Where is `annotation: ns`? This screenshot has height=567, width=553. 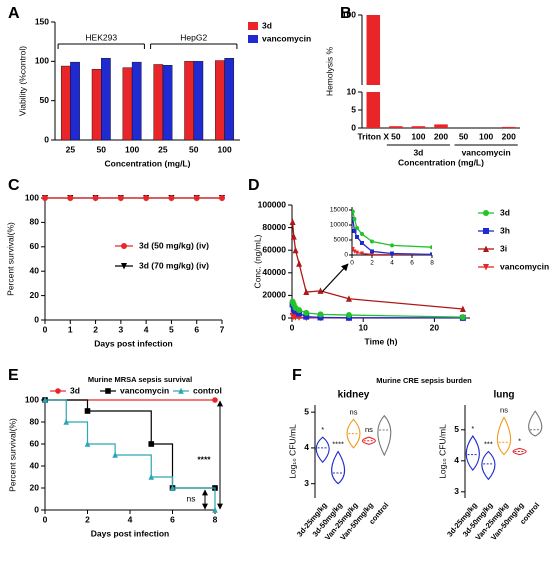
annotation: ns is located at coordinates (191, 498).